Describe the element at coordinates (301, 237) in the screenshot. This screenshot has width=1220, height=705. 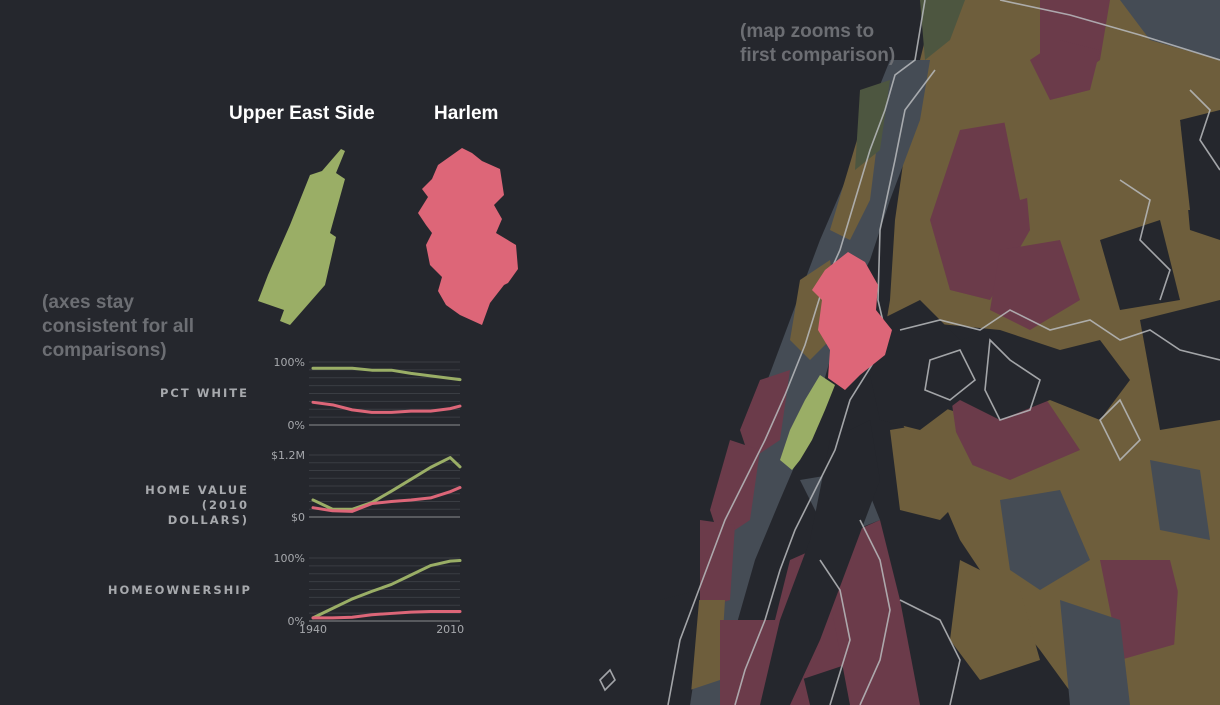
I see `upper-east-side-shape` at that location.